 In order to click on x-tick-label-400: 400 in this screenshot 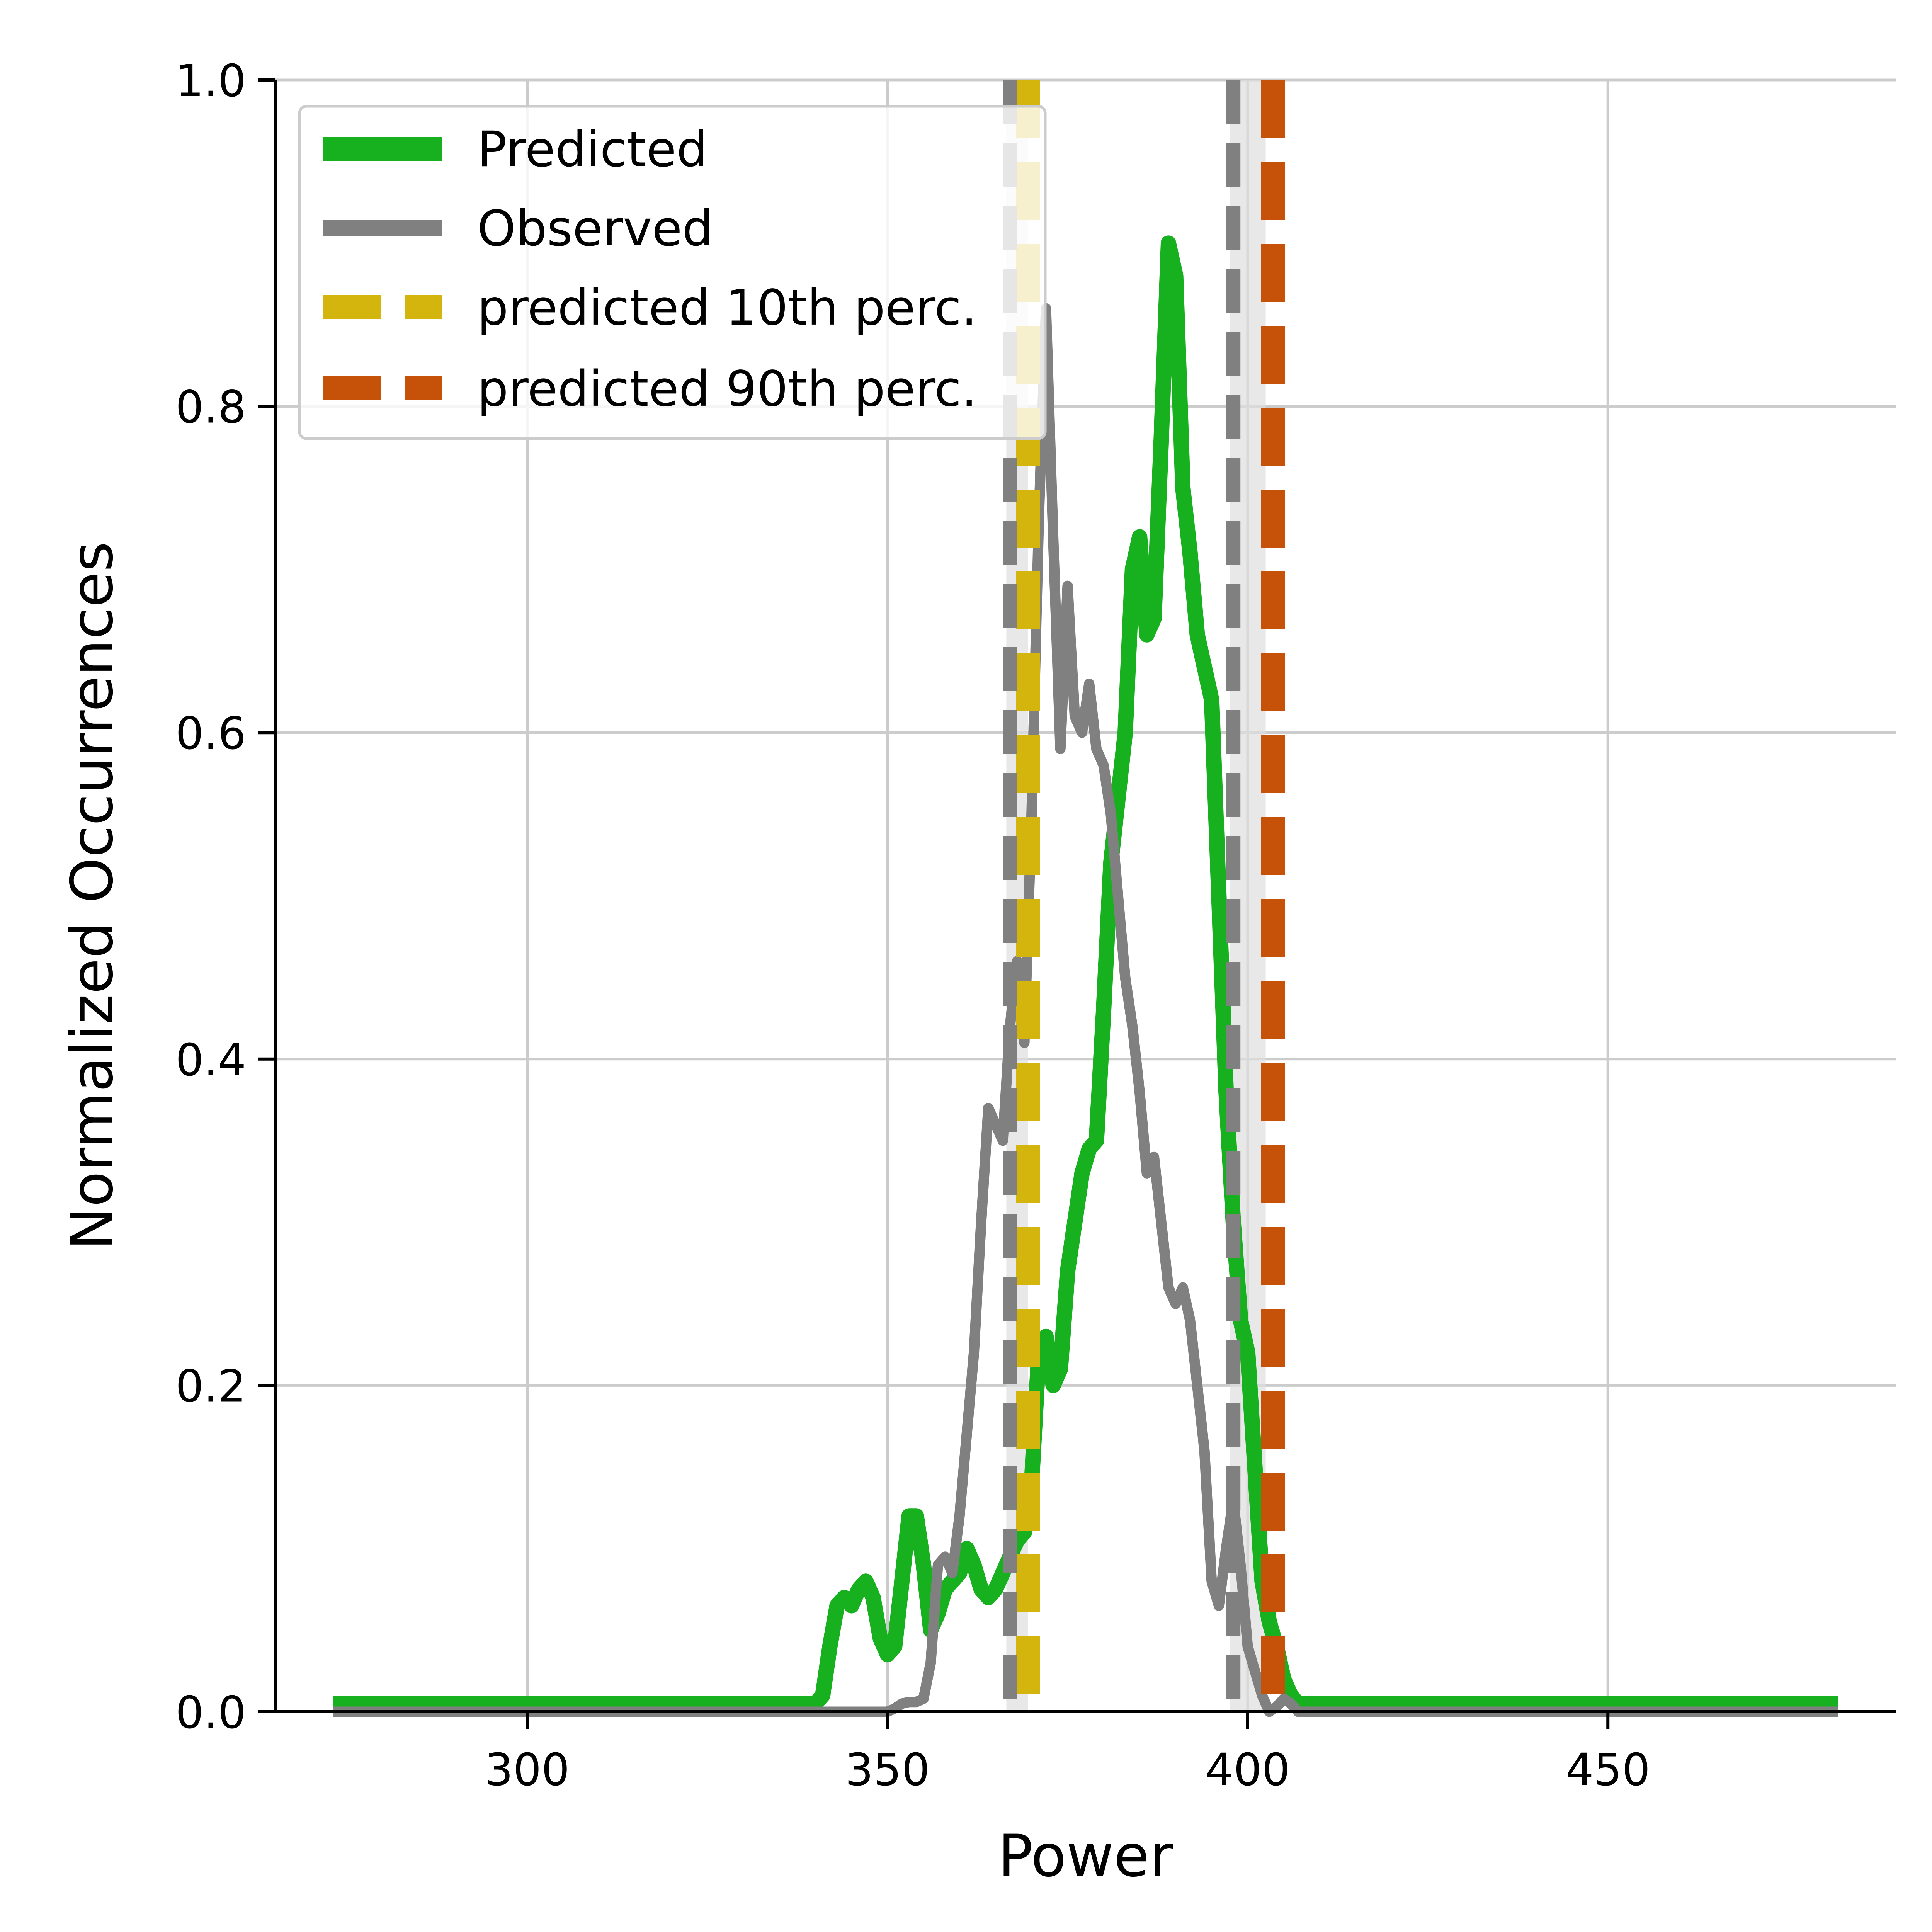, I will do `click(1248, 1770)`.